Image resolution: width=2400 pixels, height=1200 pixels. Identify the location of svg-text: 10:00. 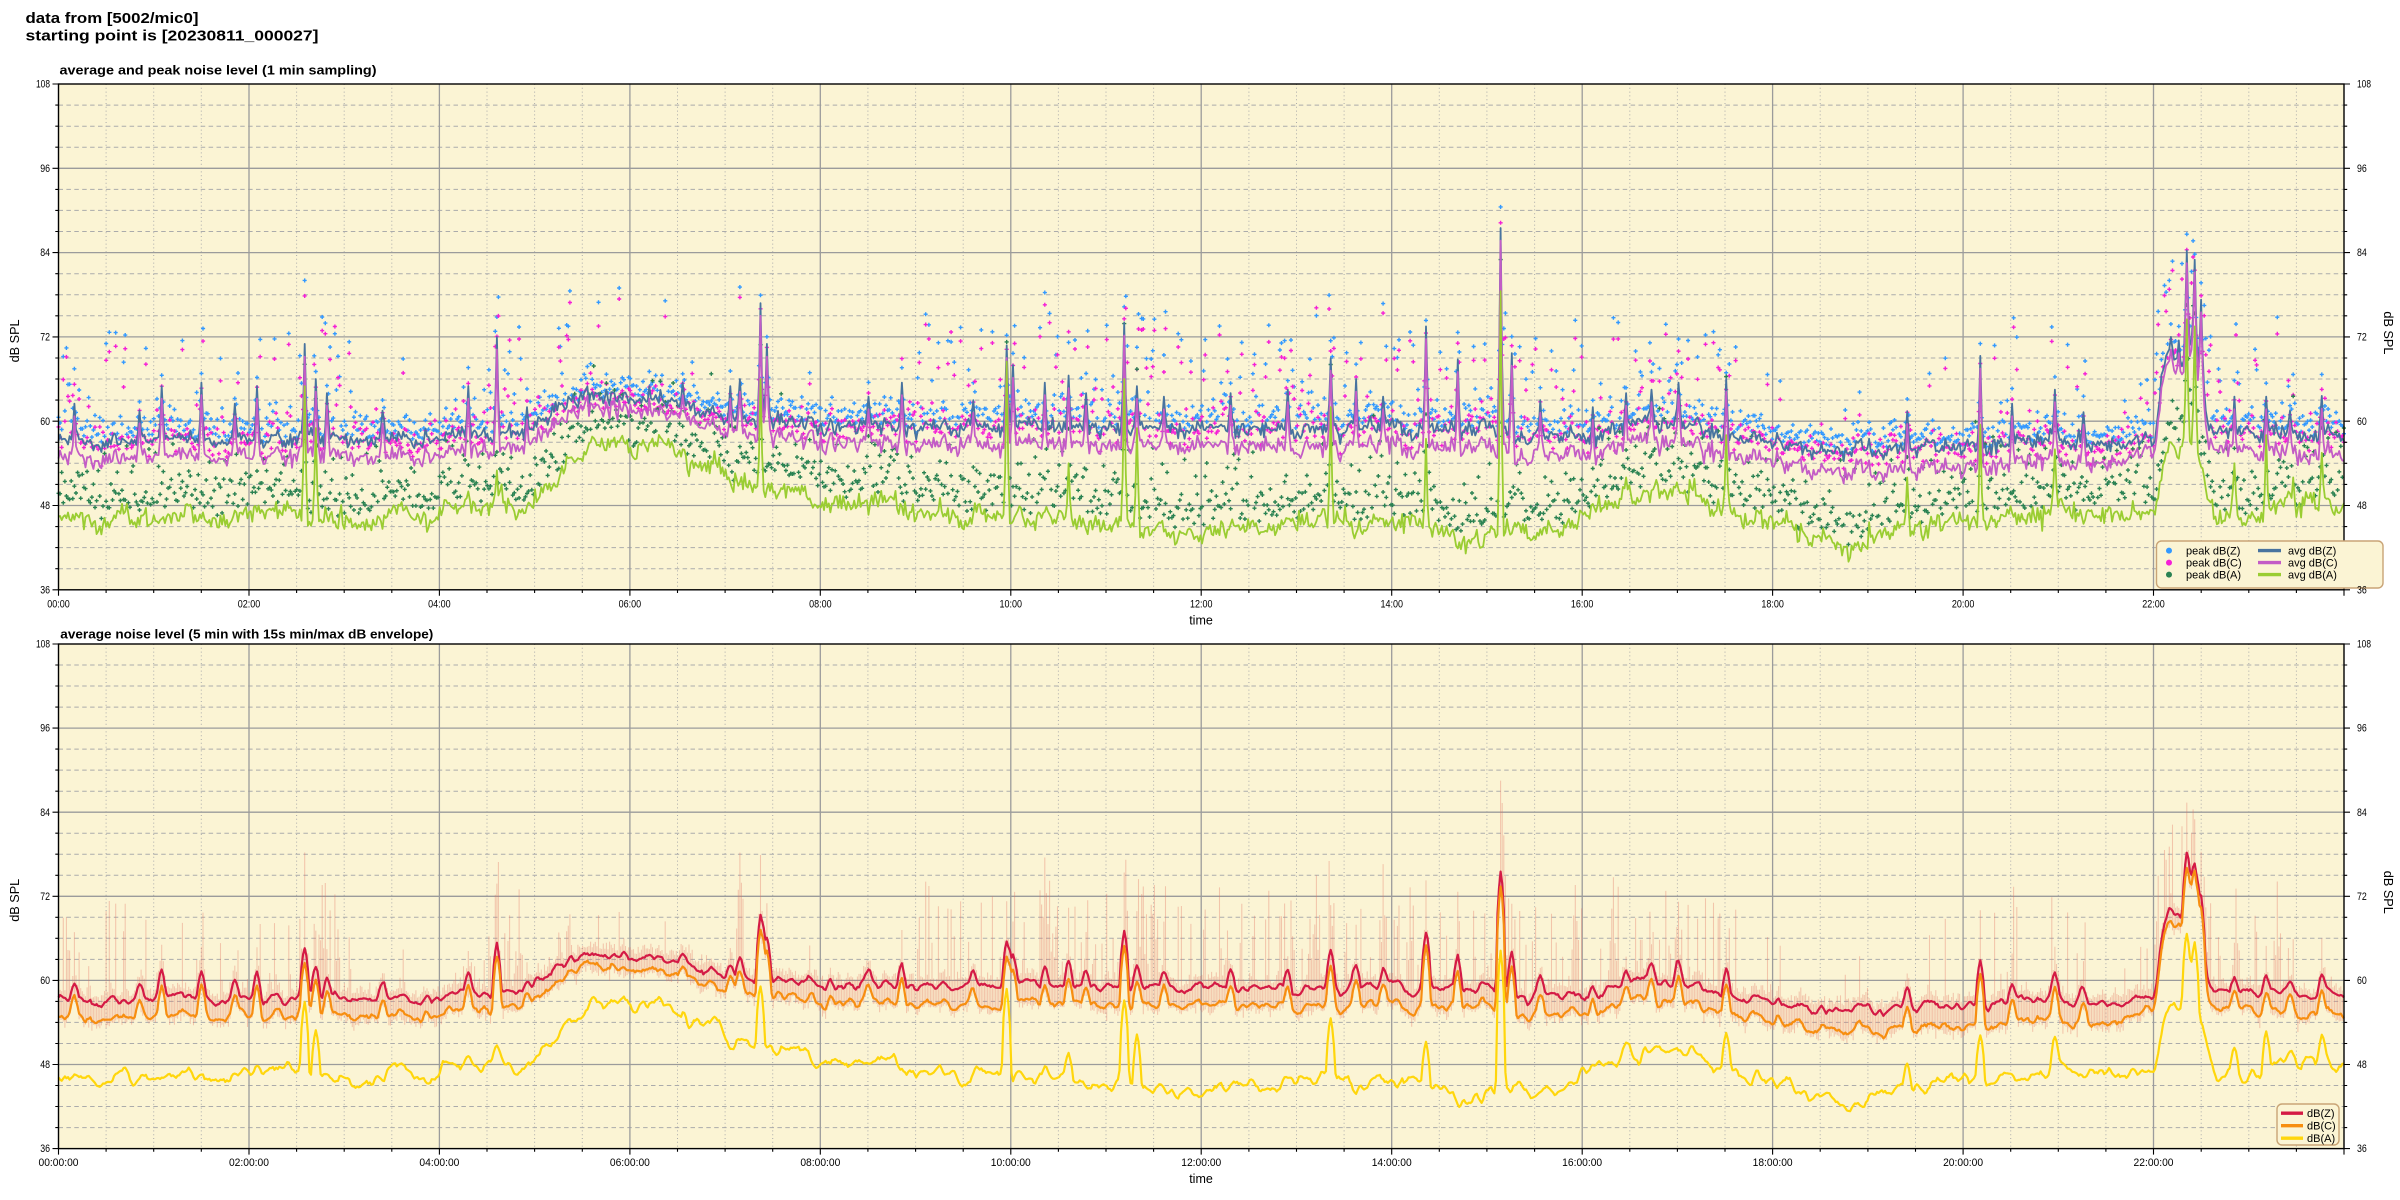
(1011, 604).